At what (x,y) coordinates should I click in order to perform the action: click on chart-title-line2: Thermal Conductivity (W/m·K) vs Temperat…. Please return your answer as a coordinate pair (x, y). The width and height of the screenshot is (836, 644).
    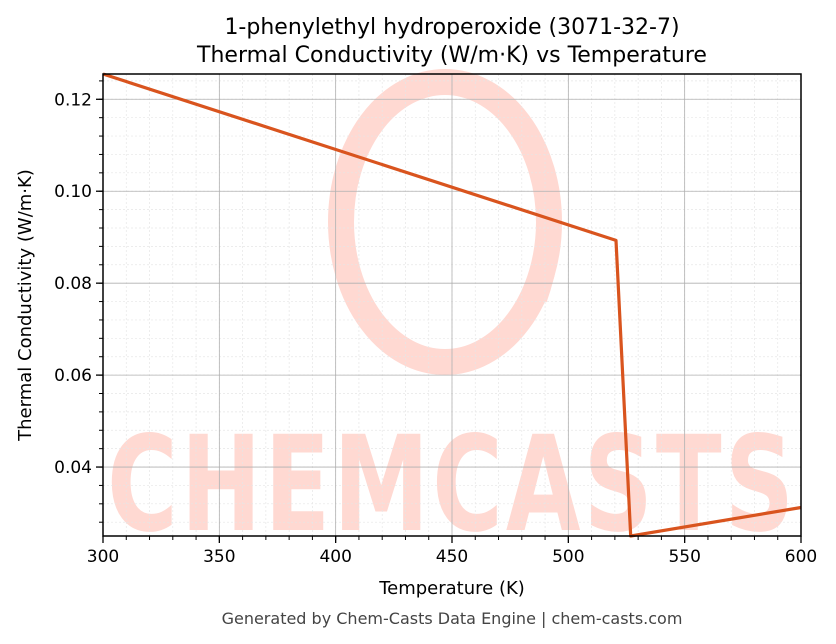
    Looking at the image, I should click on (451, 55).